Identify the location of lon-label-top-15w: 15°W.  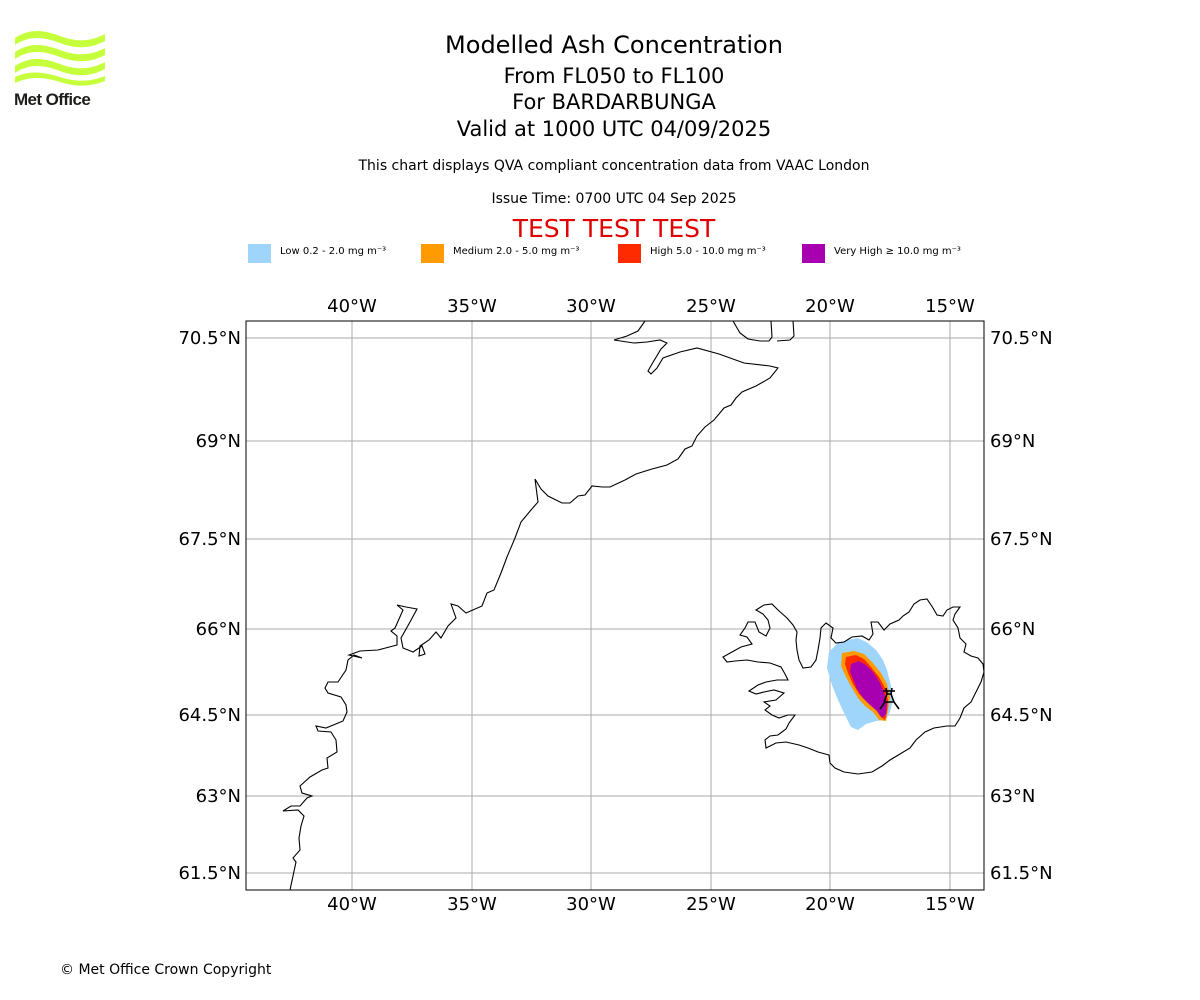
(950, 306).